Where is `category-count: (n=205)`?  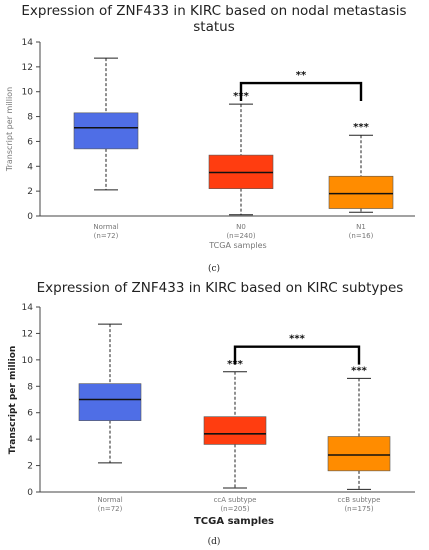
category-count: (n=205) is located at coordinates (234, 509).